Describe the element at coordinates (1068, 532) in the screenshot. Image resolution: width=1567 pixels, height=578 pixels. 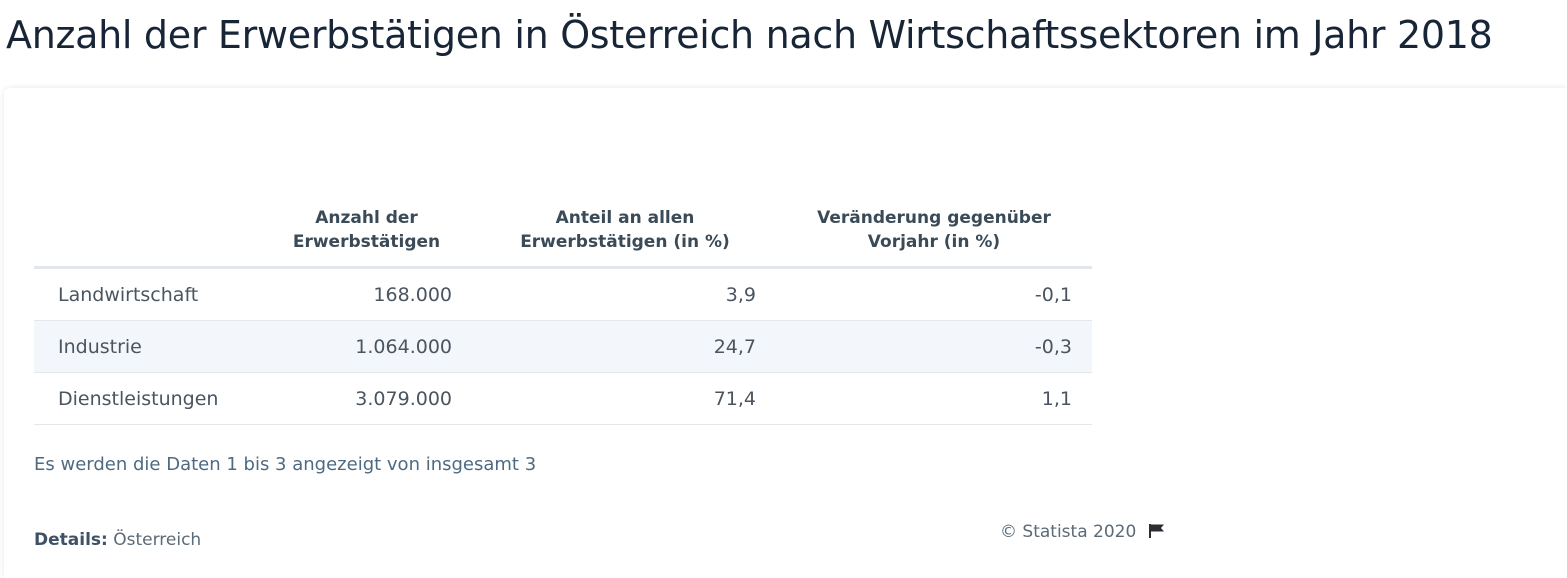
I see `copyright-text: © Statista 2020` at that location.